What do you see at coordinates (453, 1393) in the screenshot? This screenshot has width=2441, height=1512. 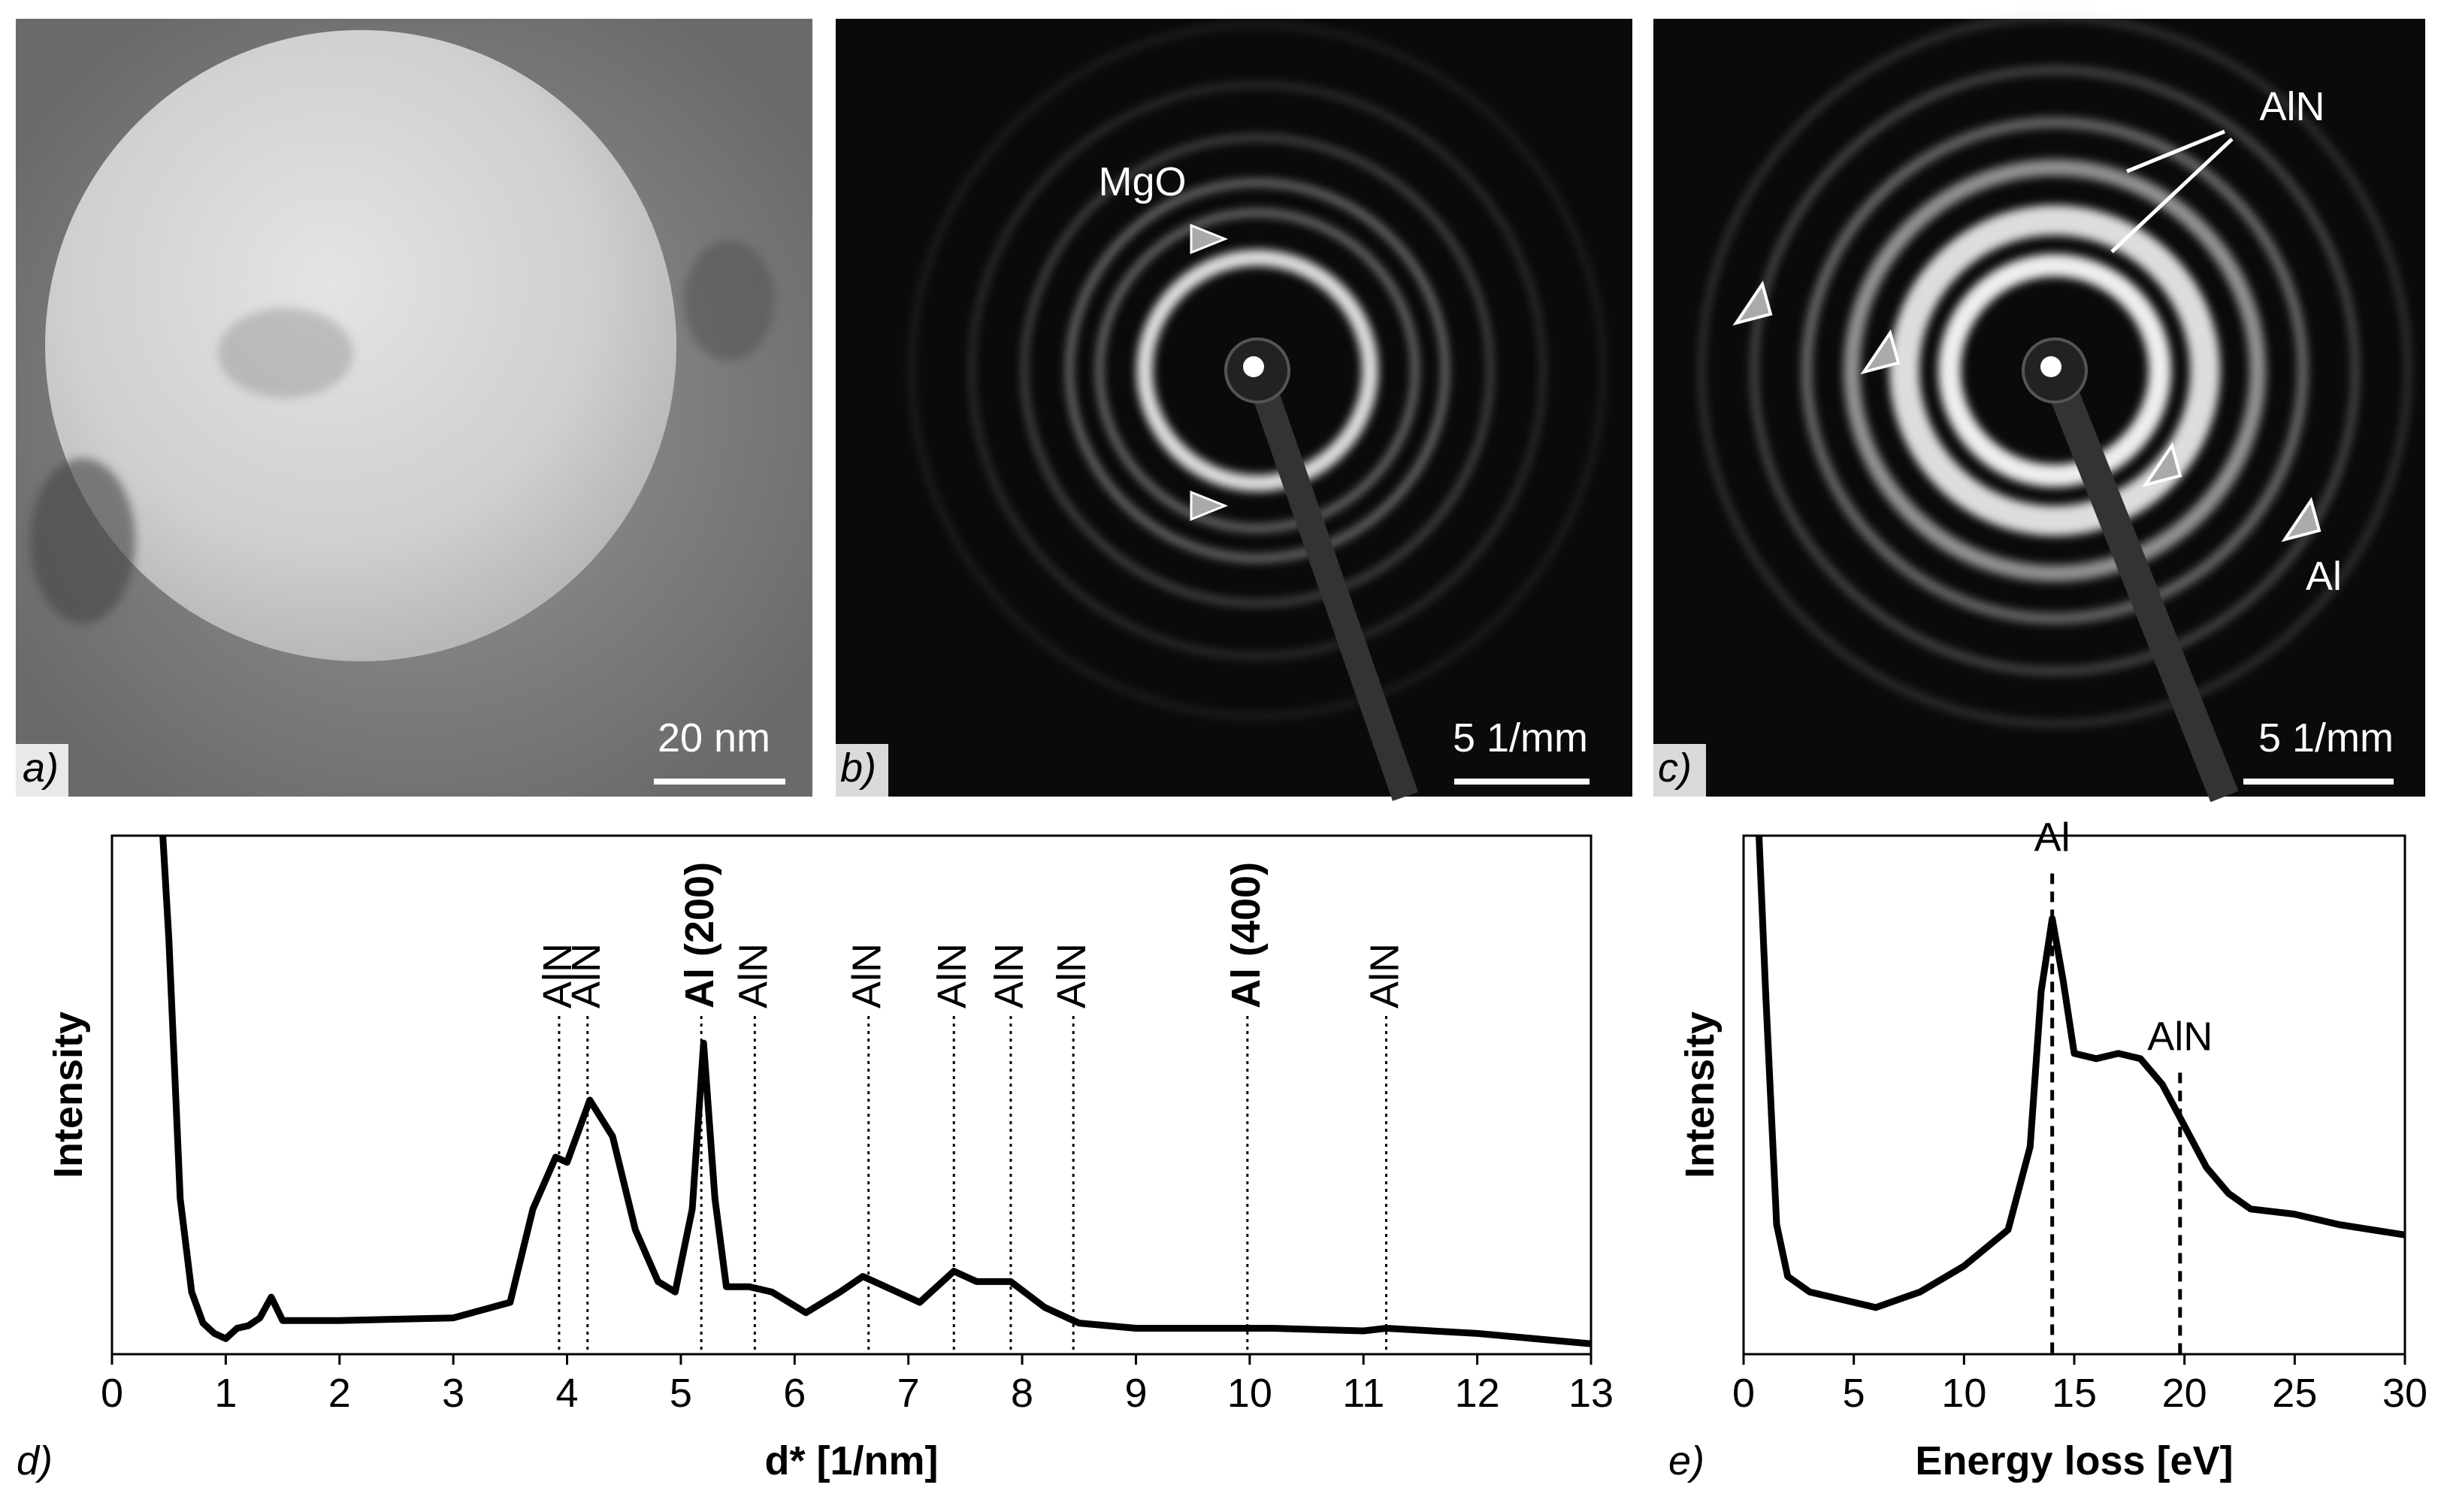 I see `x-tick-label: 3` at bounding box center [453, 1393].